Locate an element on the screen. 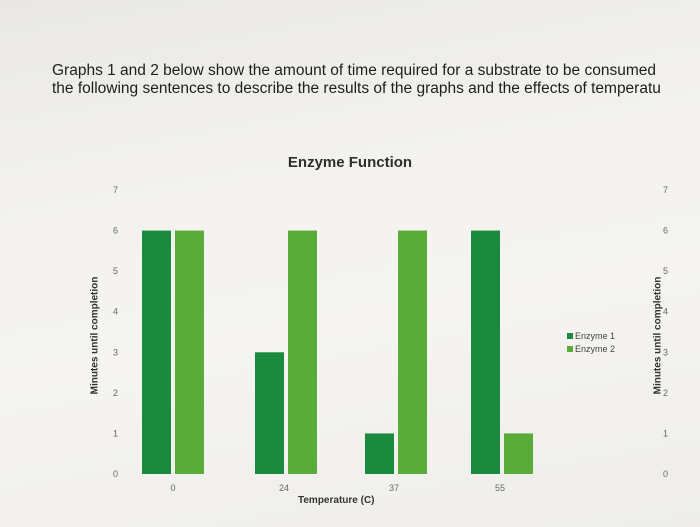  x-tick-0: 0 is located at coordinates (172, 488).